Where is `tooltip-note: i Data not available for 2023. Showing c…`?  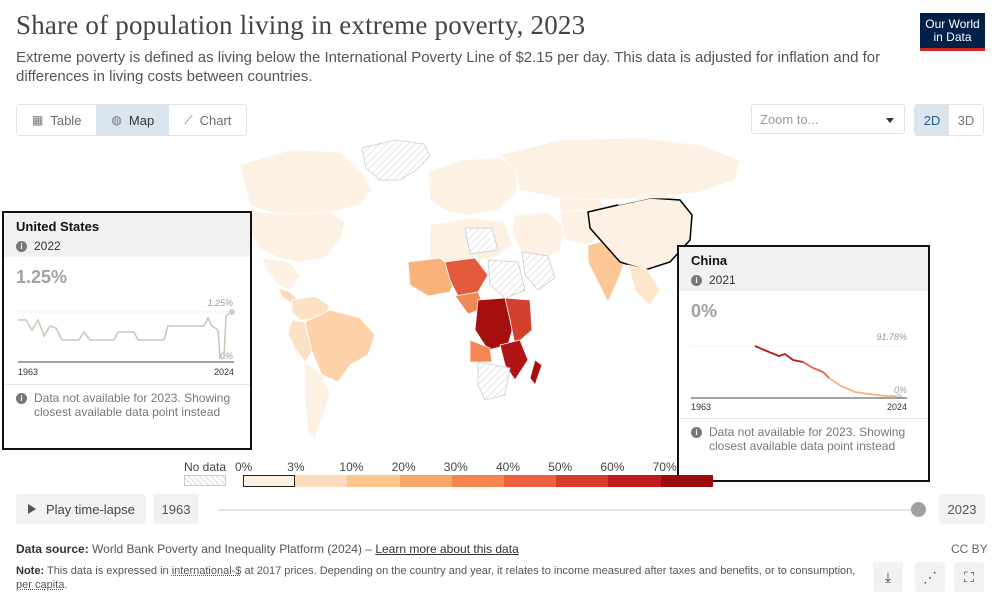
tooltip-note: i Data not available for 2023. Showing c… is located at coordinates (803, 439).